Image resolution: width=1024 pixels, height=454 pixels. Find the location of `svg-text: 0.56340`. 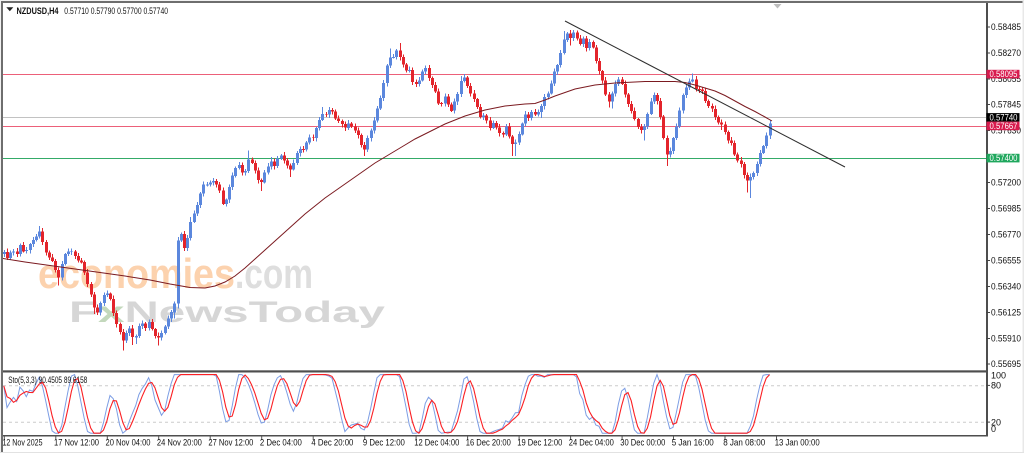

svg-text: 0.56340 is located at coordinates (1006, 287).